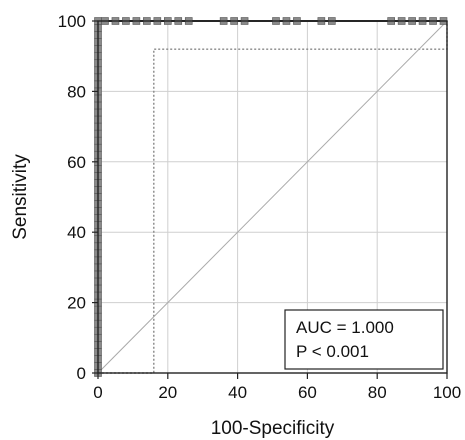  I want to click on y-tick-label: 100, so click(72, 21).